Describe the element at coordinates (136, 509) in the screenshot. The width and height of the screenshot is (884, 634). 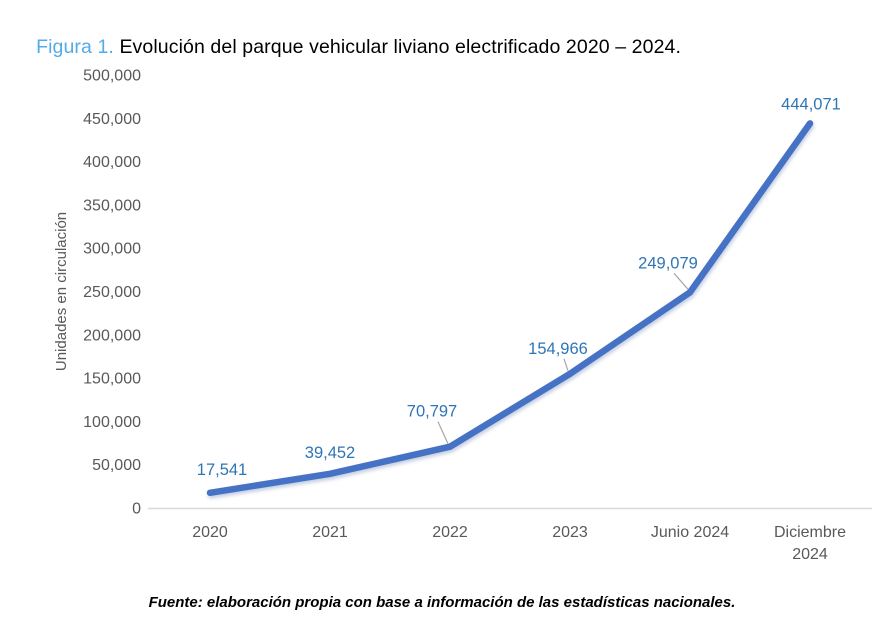
I see `y-axis-tick-label: 0` at that location.